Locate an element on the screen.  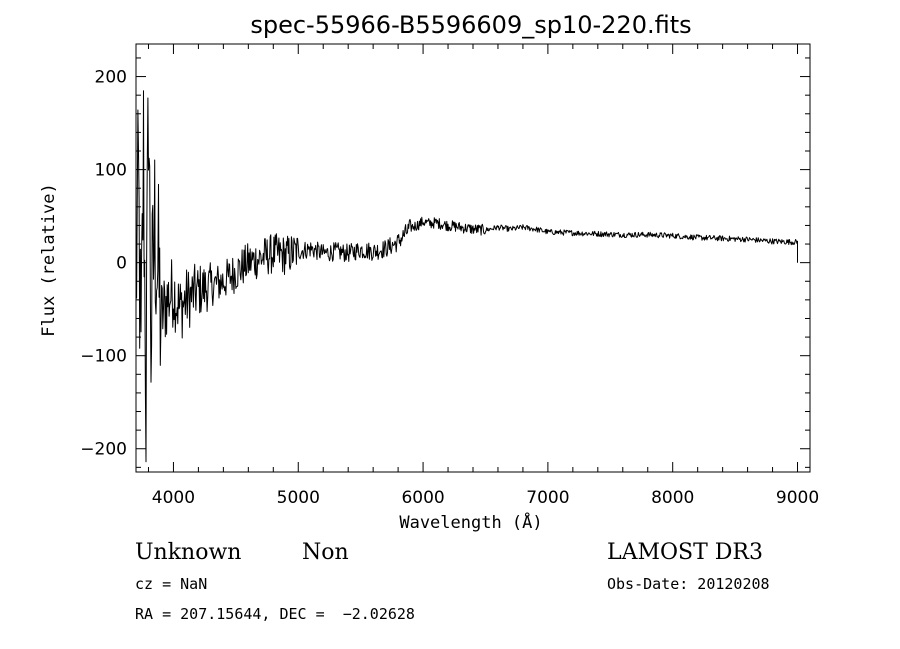
obs-date: Obs-Date: 20120208 is located at coordinates (688, 584).